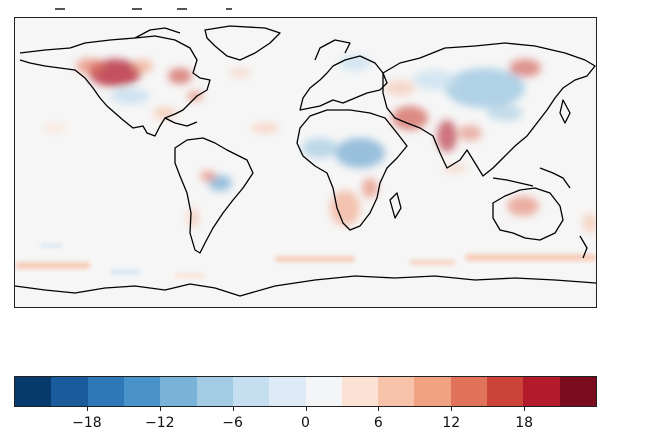 The width and height of the screenshot is (645, 445). What do you see at coordinates (524, 423) in the screenshot?
I see `colorbar-tick-label: 18` at bounding box center [524, 423].